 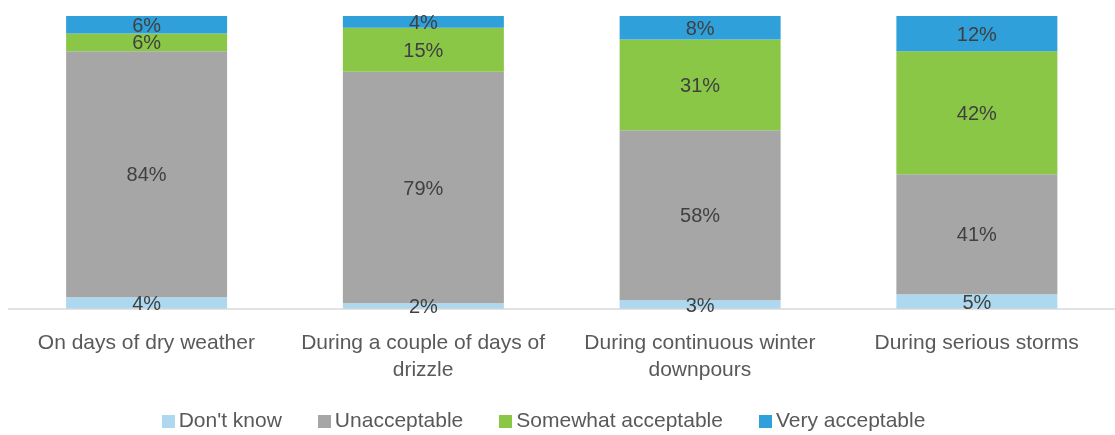 I want to click on data-label: 8%, so click(x=700, y=27).